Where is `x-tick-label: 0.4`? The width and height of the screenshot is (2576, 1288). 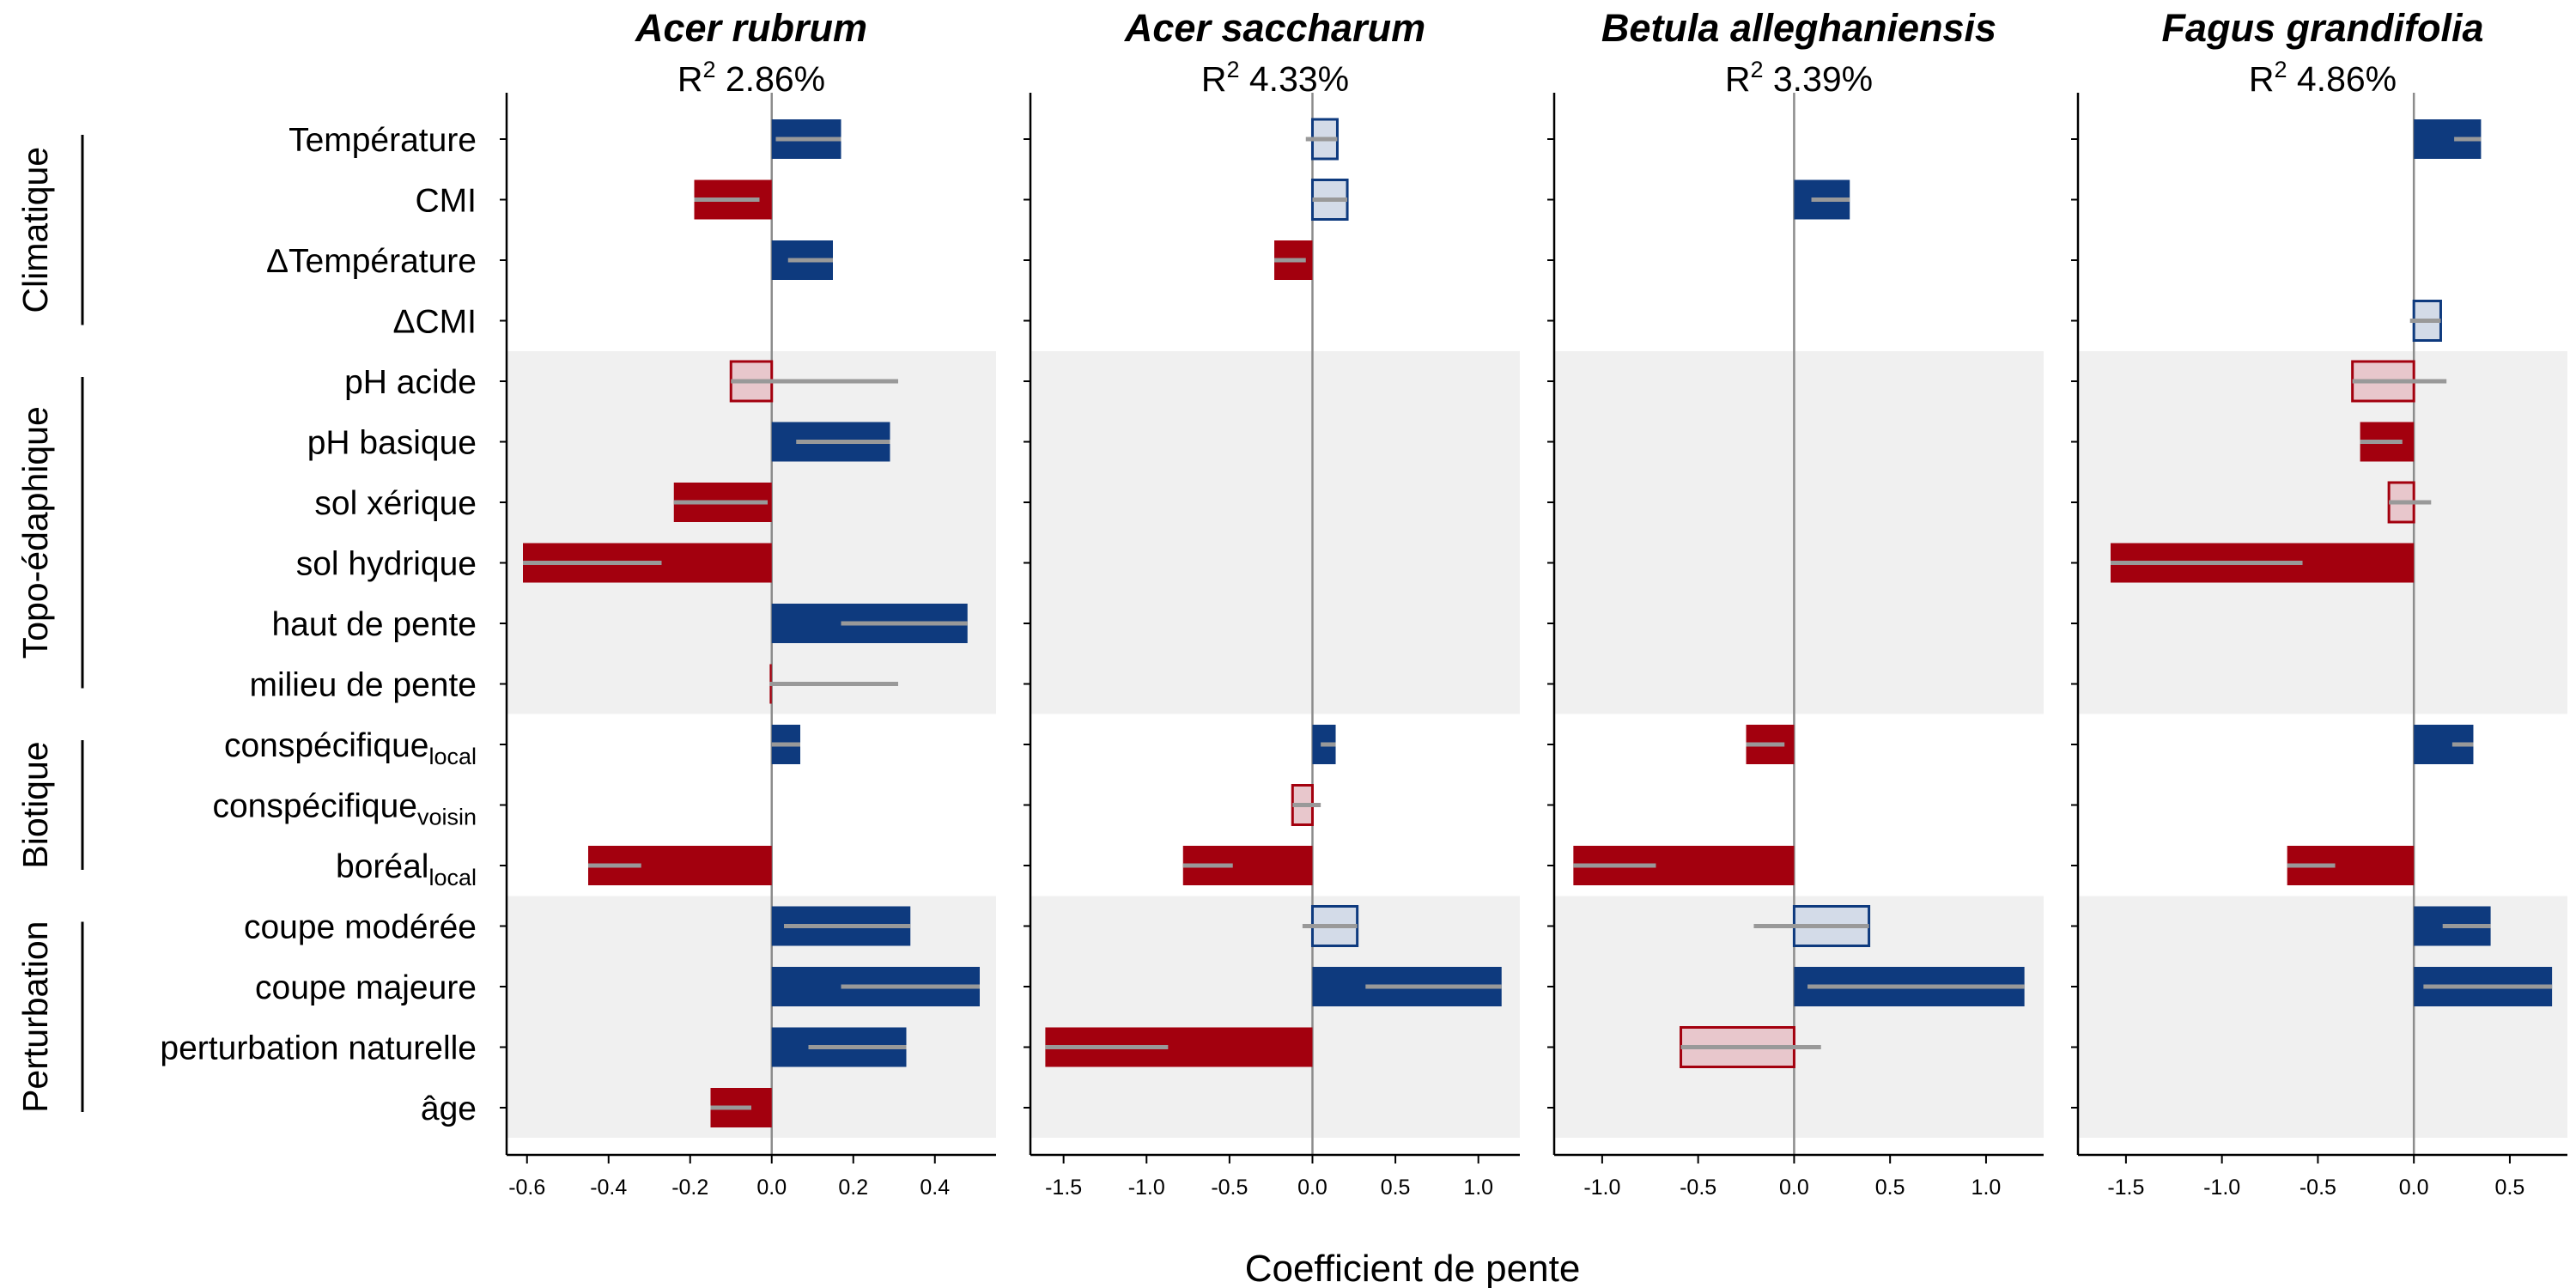
x-tick-label: 0.4 is located at coordinates (935, 1188).